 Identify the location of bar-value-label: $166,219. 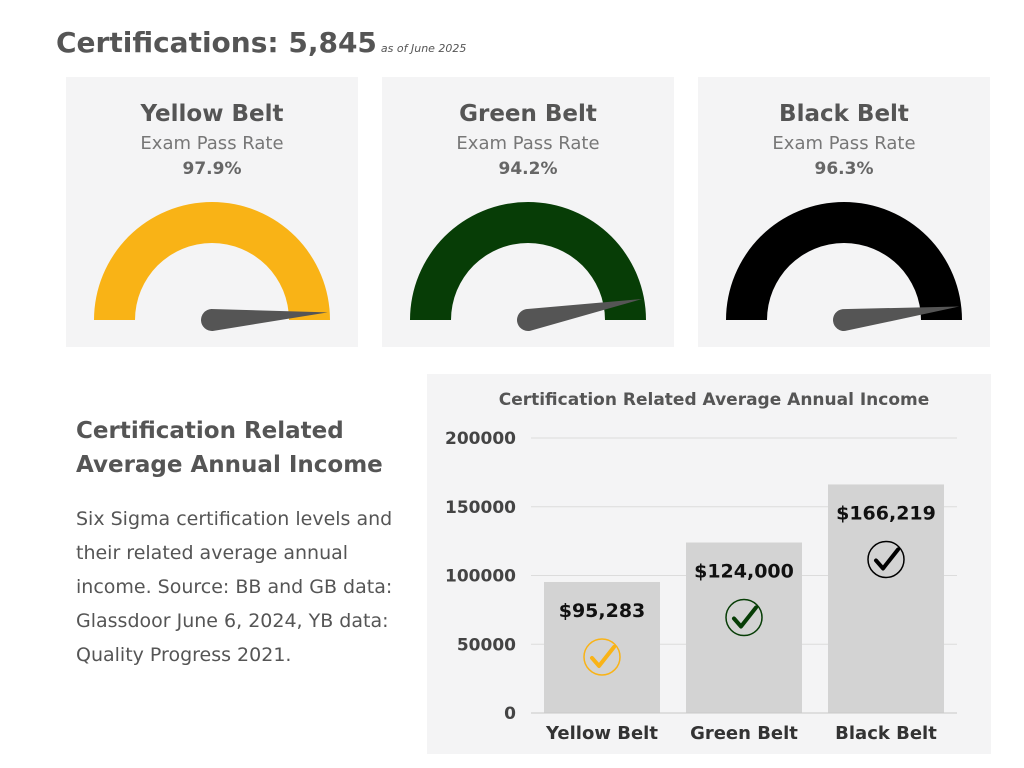
(886, 513).